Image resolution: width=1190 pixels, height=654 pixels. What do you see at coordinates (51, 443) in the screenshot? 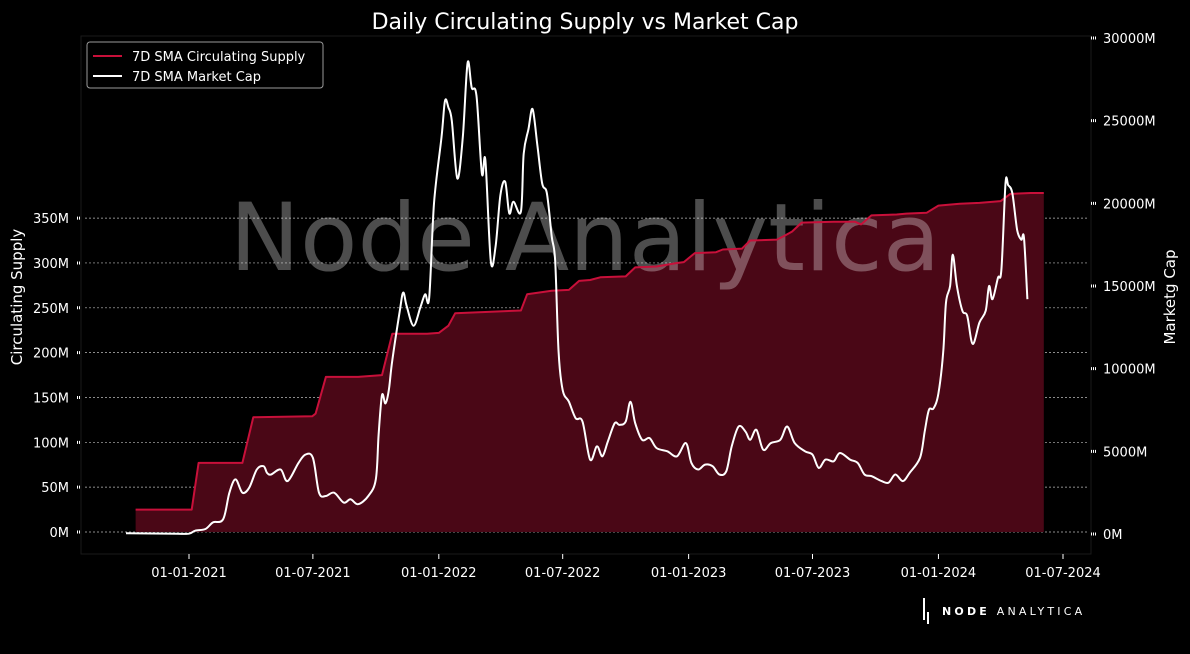
I see `y-tick-label: 100M` at bounding box center [51, 443].